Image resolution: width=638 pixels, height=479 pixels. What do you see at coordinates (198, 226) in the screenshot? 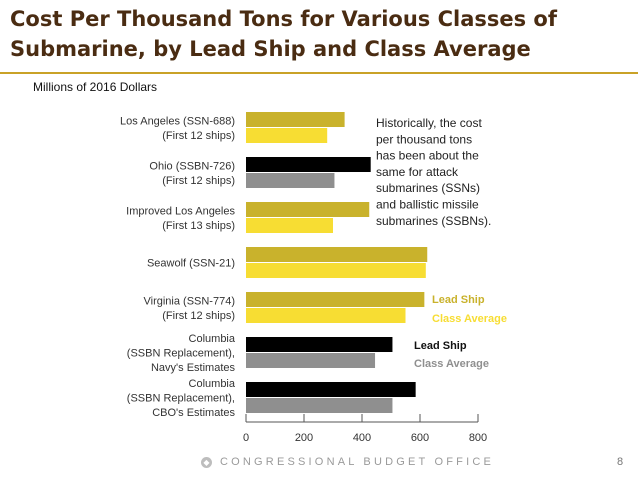
I see `category-label: (First 13 ships)` at bounding box center [198, 226].